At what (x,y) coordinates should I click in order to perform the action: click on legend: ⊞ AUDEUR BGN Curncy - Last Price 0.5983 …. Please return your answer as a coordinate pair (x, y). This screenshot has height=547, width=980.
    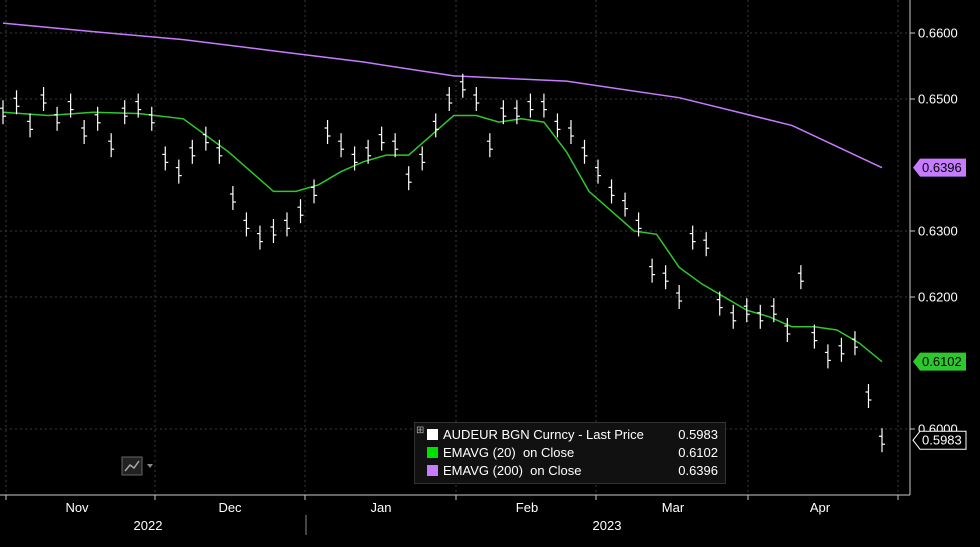
    Looking at the image, I should click on (570, 453).